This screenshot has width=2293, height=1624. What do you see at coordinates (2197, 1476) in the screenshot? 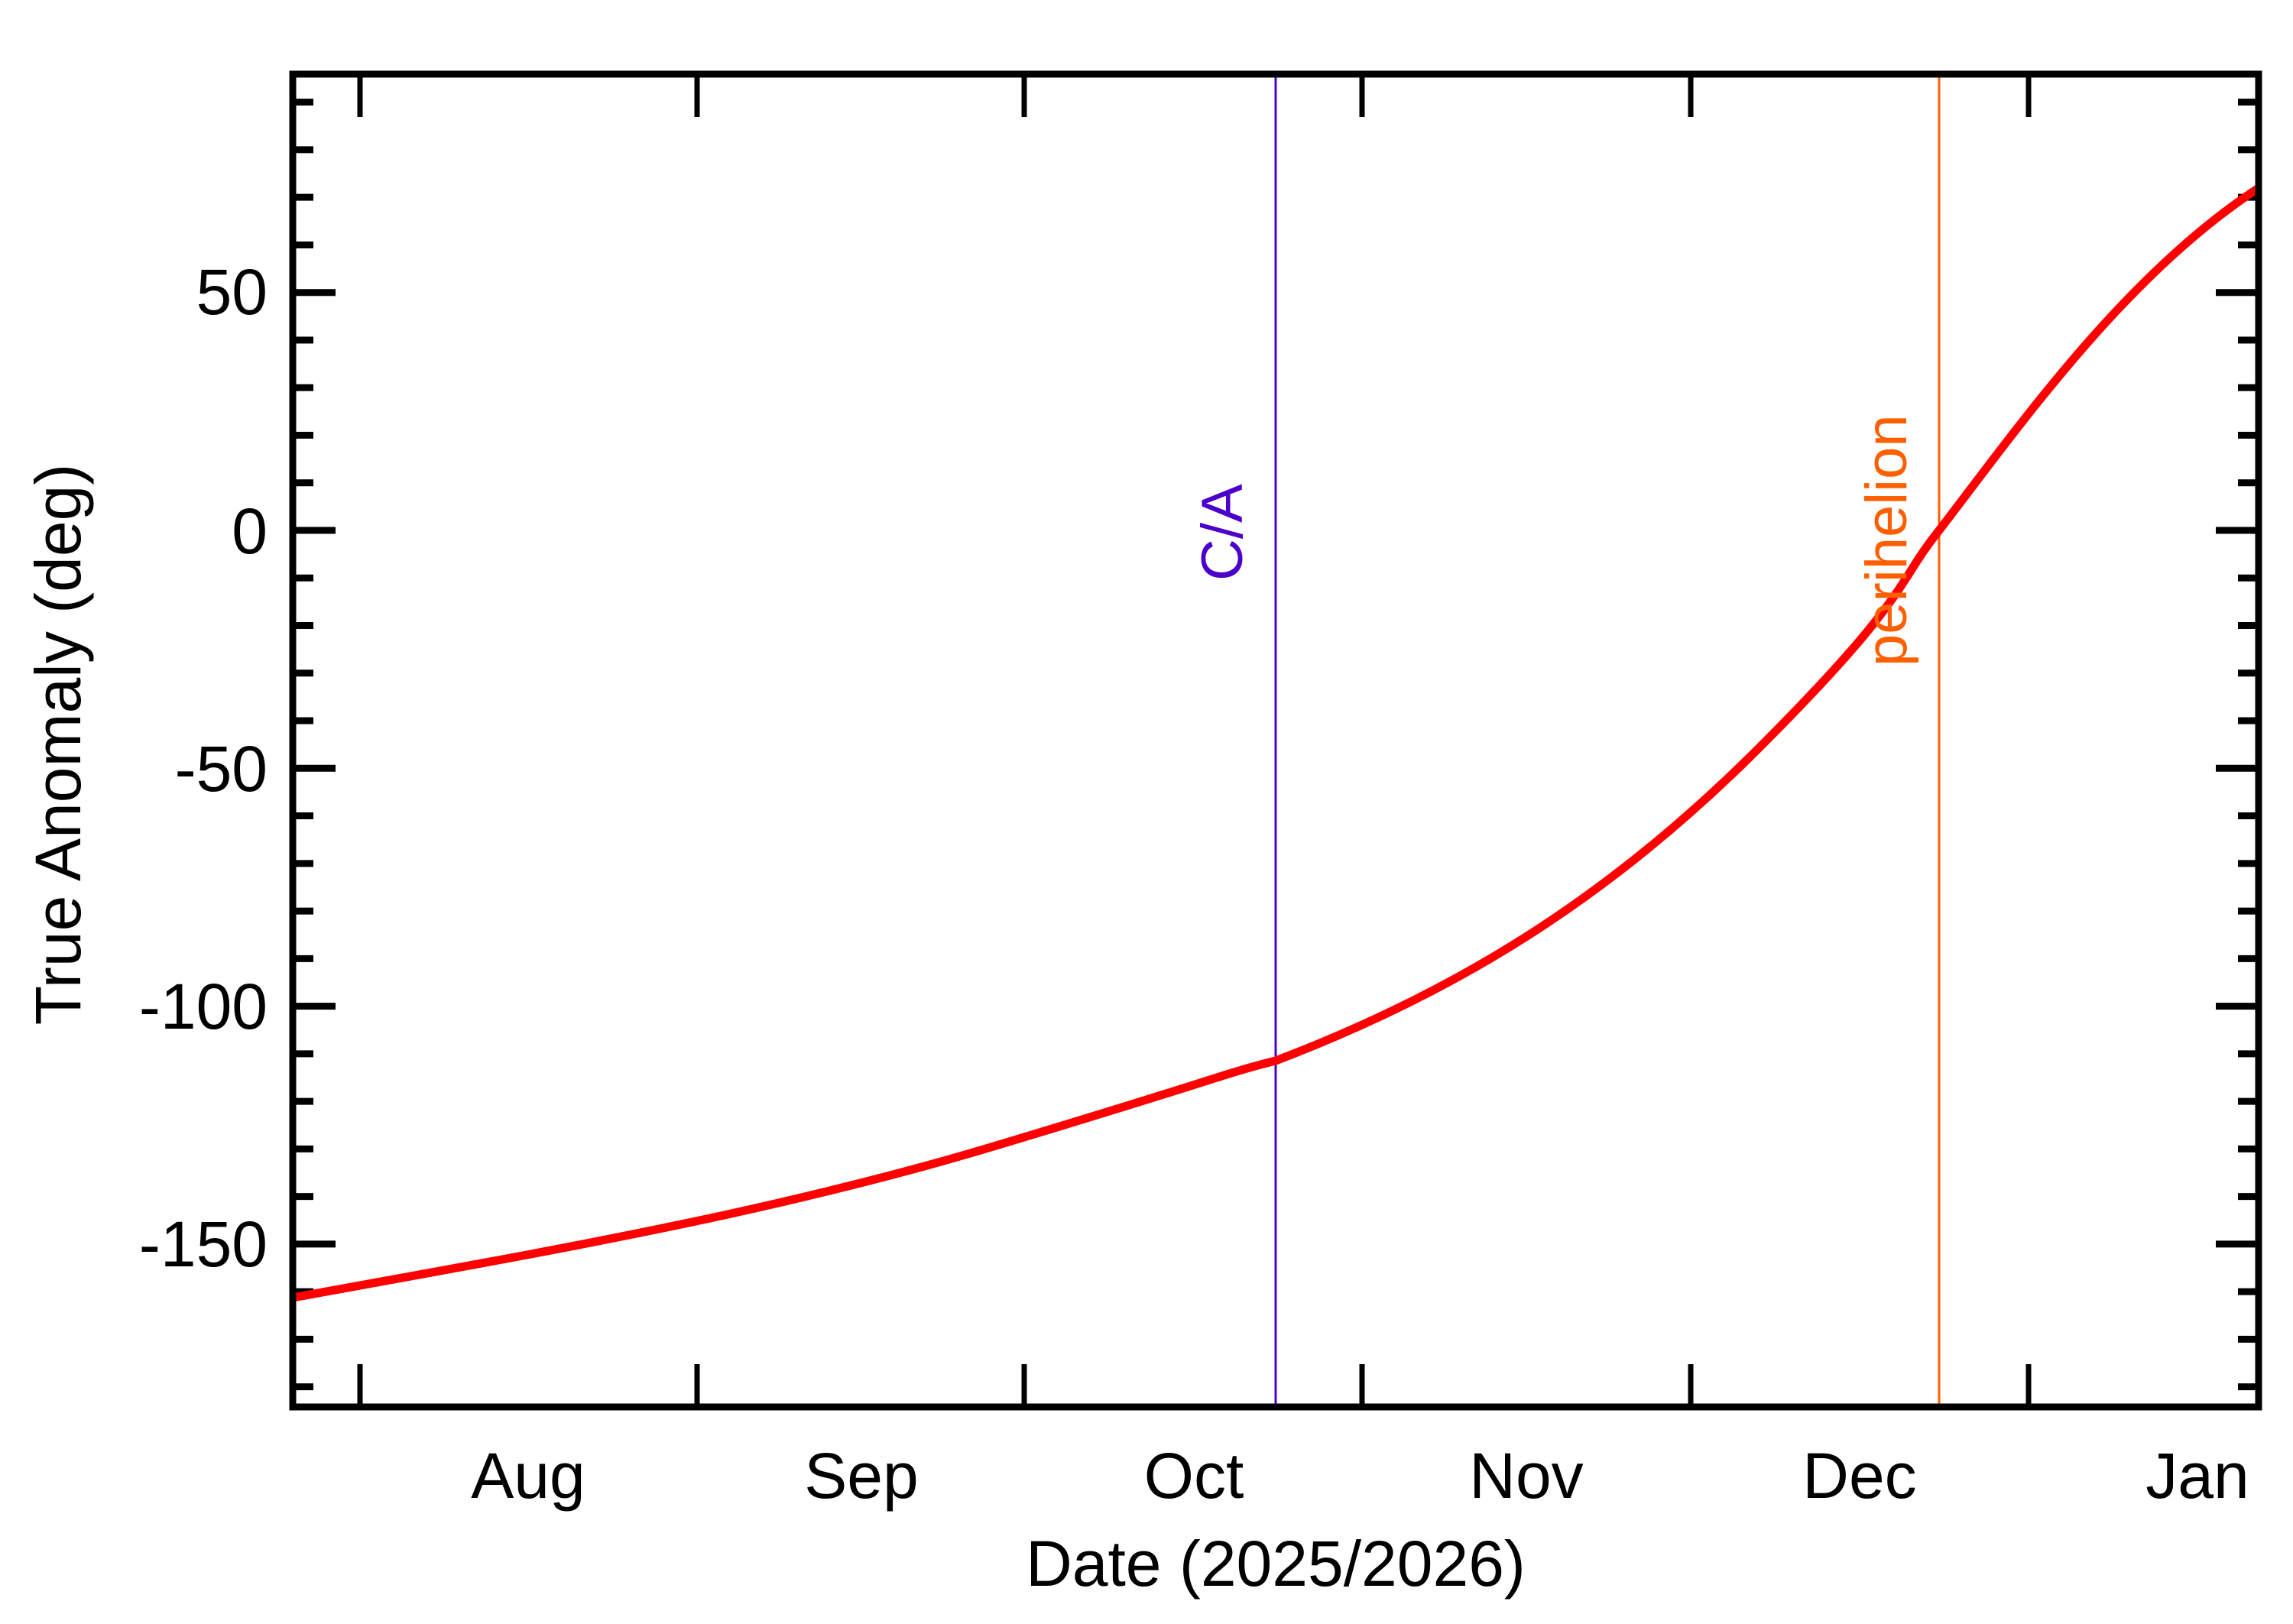
I see `x-tick-label-jan: Jan` at bounding box center [2197, 1476].